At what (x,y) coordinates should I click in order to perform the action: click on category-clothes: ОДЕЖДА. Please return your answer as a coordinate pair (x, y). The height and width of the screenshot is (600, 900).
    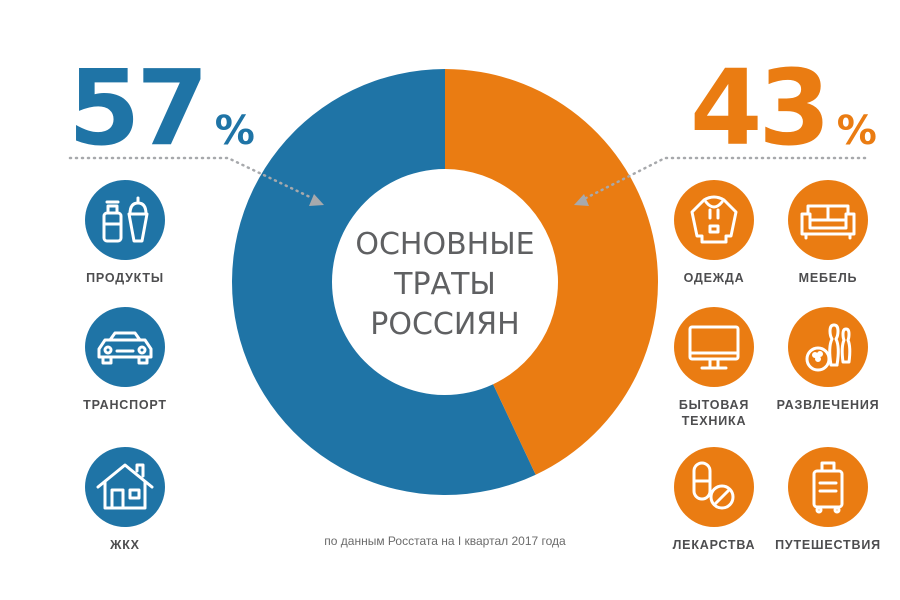
    Looking at the image, I should click on (714, 233).